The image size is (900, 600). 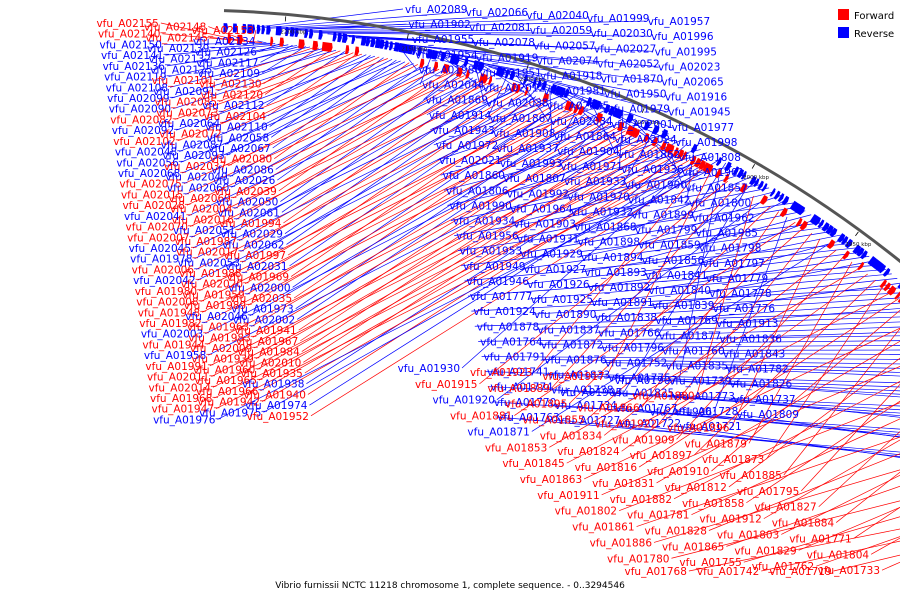 What do you see at coordinates (716, 188) in the screenshot?
I see `gene-label: vfu_A01857` at bounding box center [716, 188].